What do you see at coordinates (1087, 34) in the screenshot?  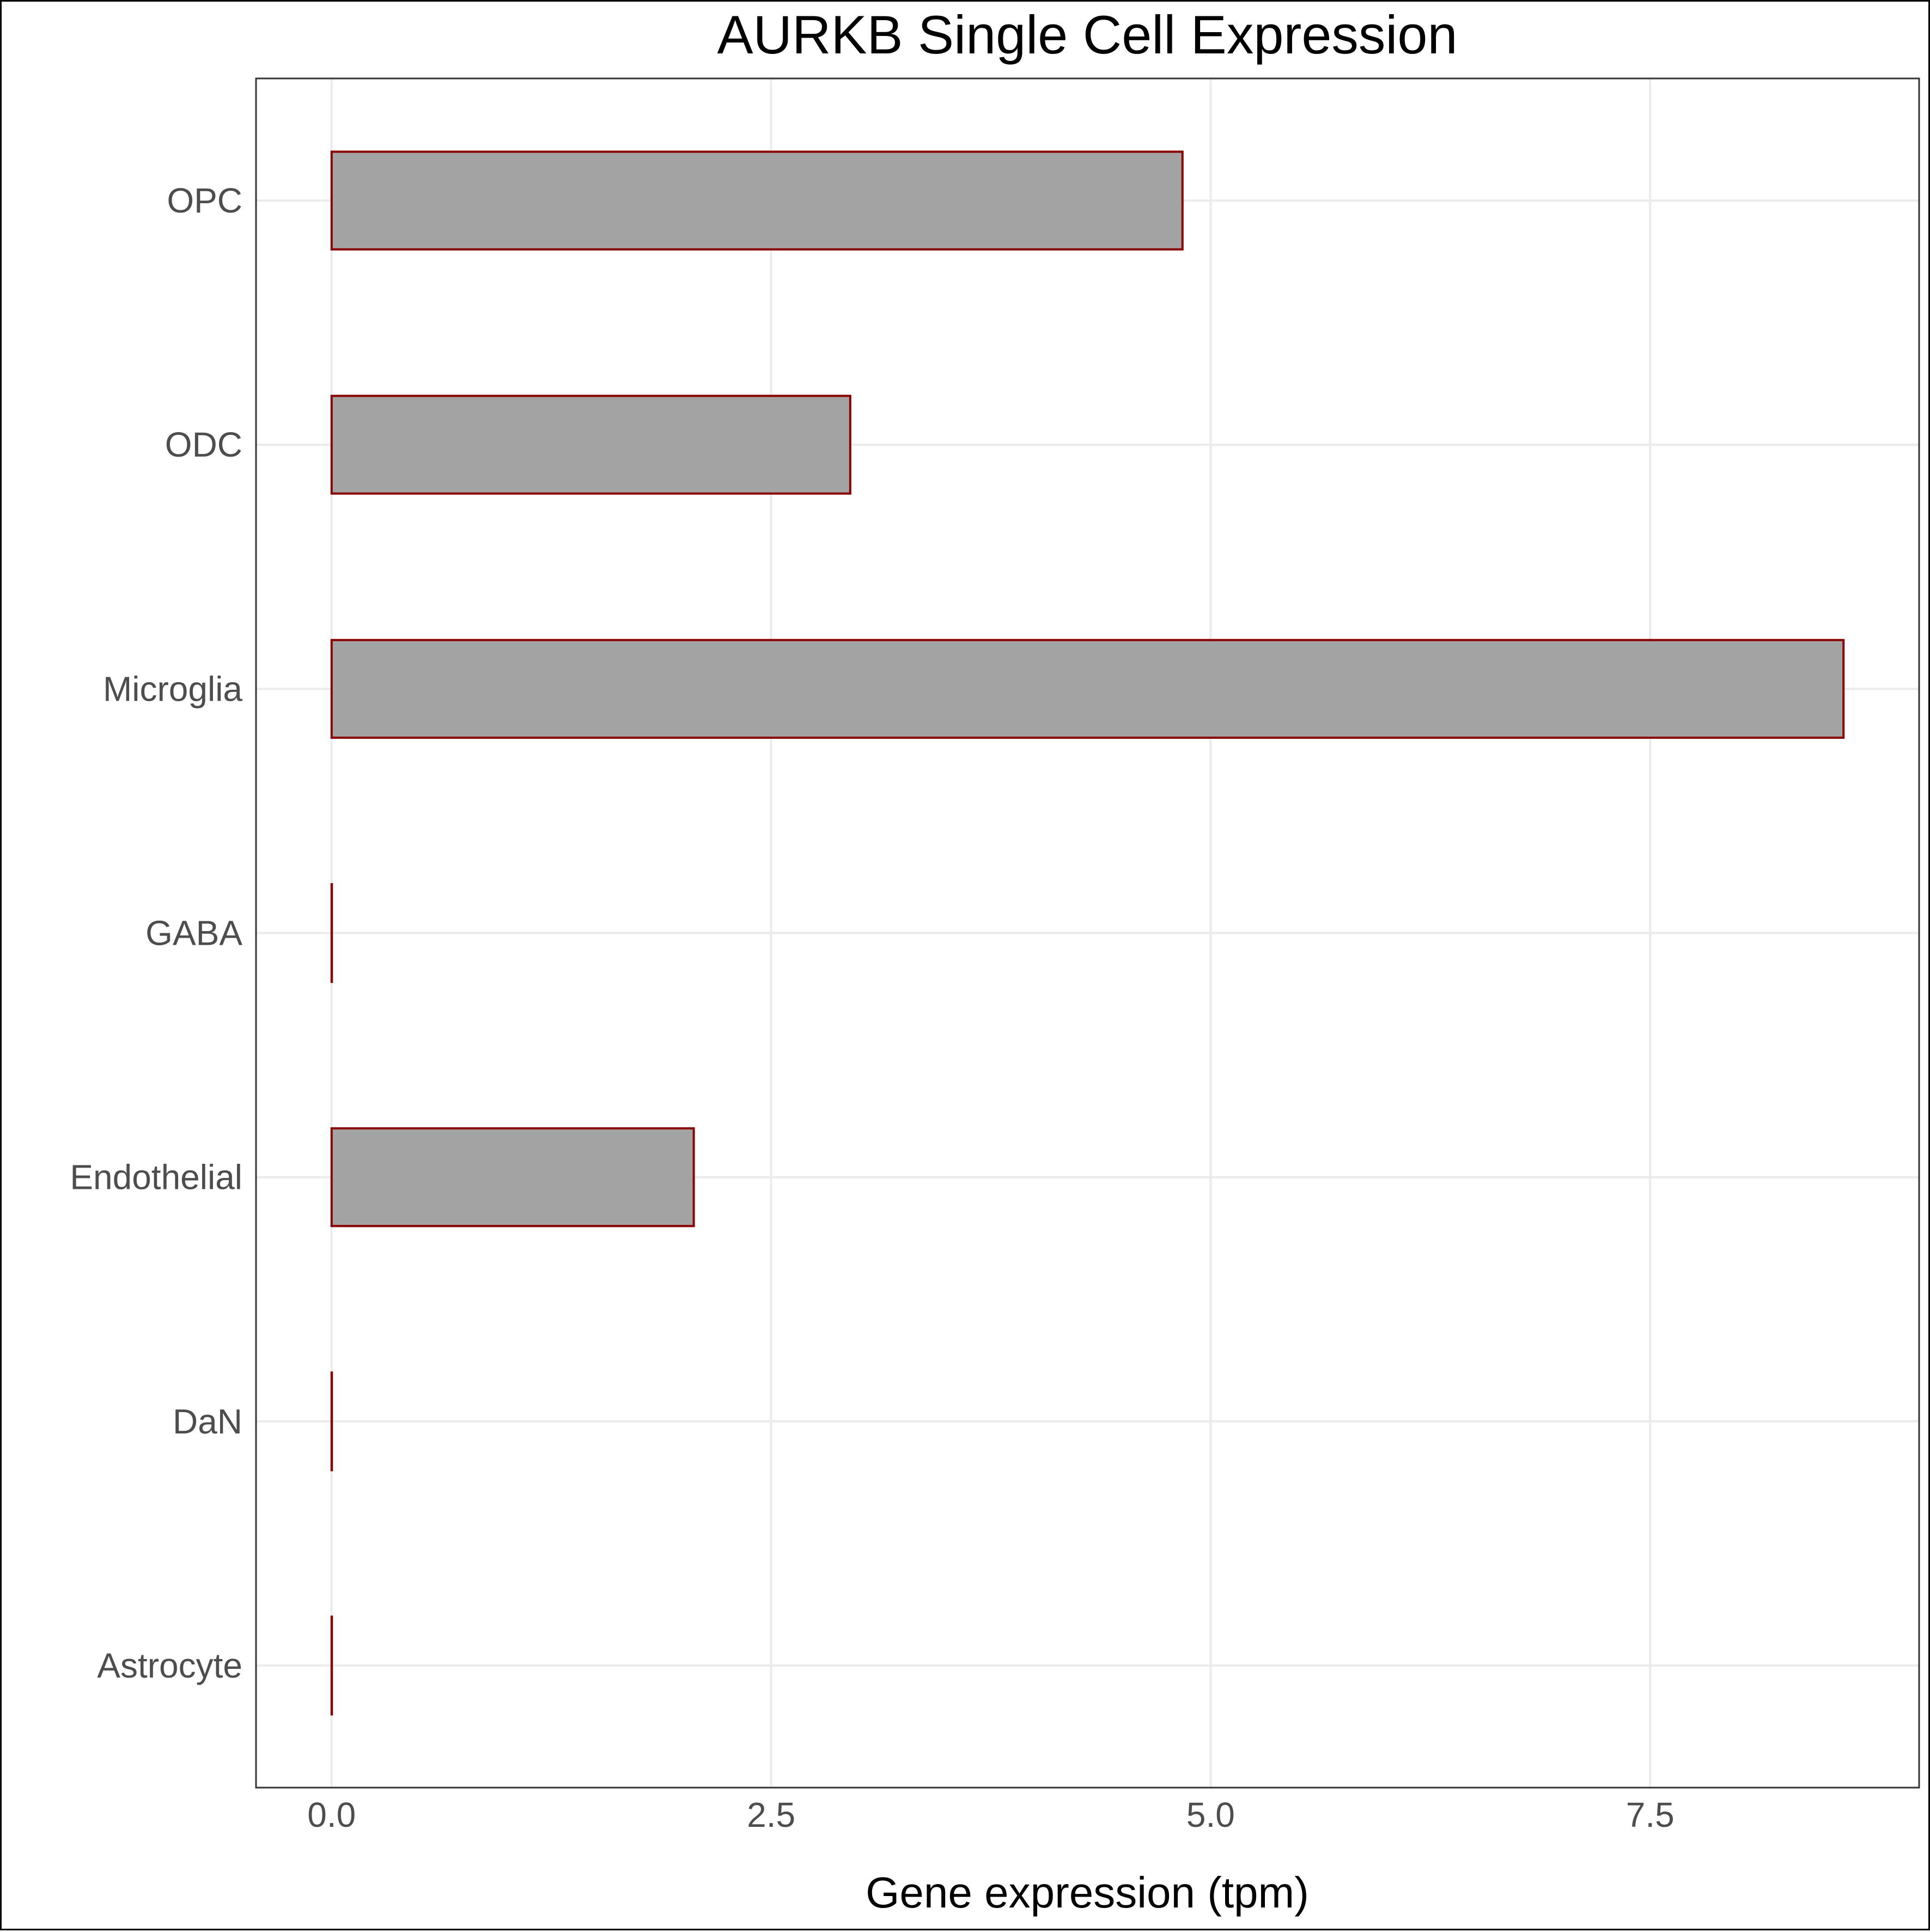 I see `chart-title: AURKB Single Cell Expression` at bounding box center [1087, 34].